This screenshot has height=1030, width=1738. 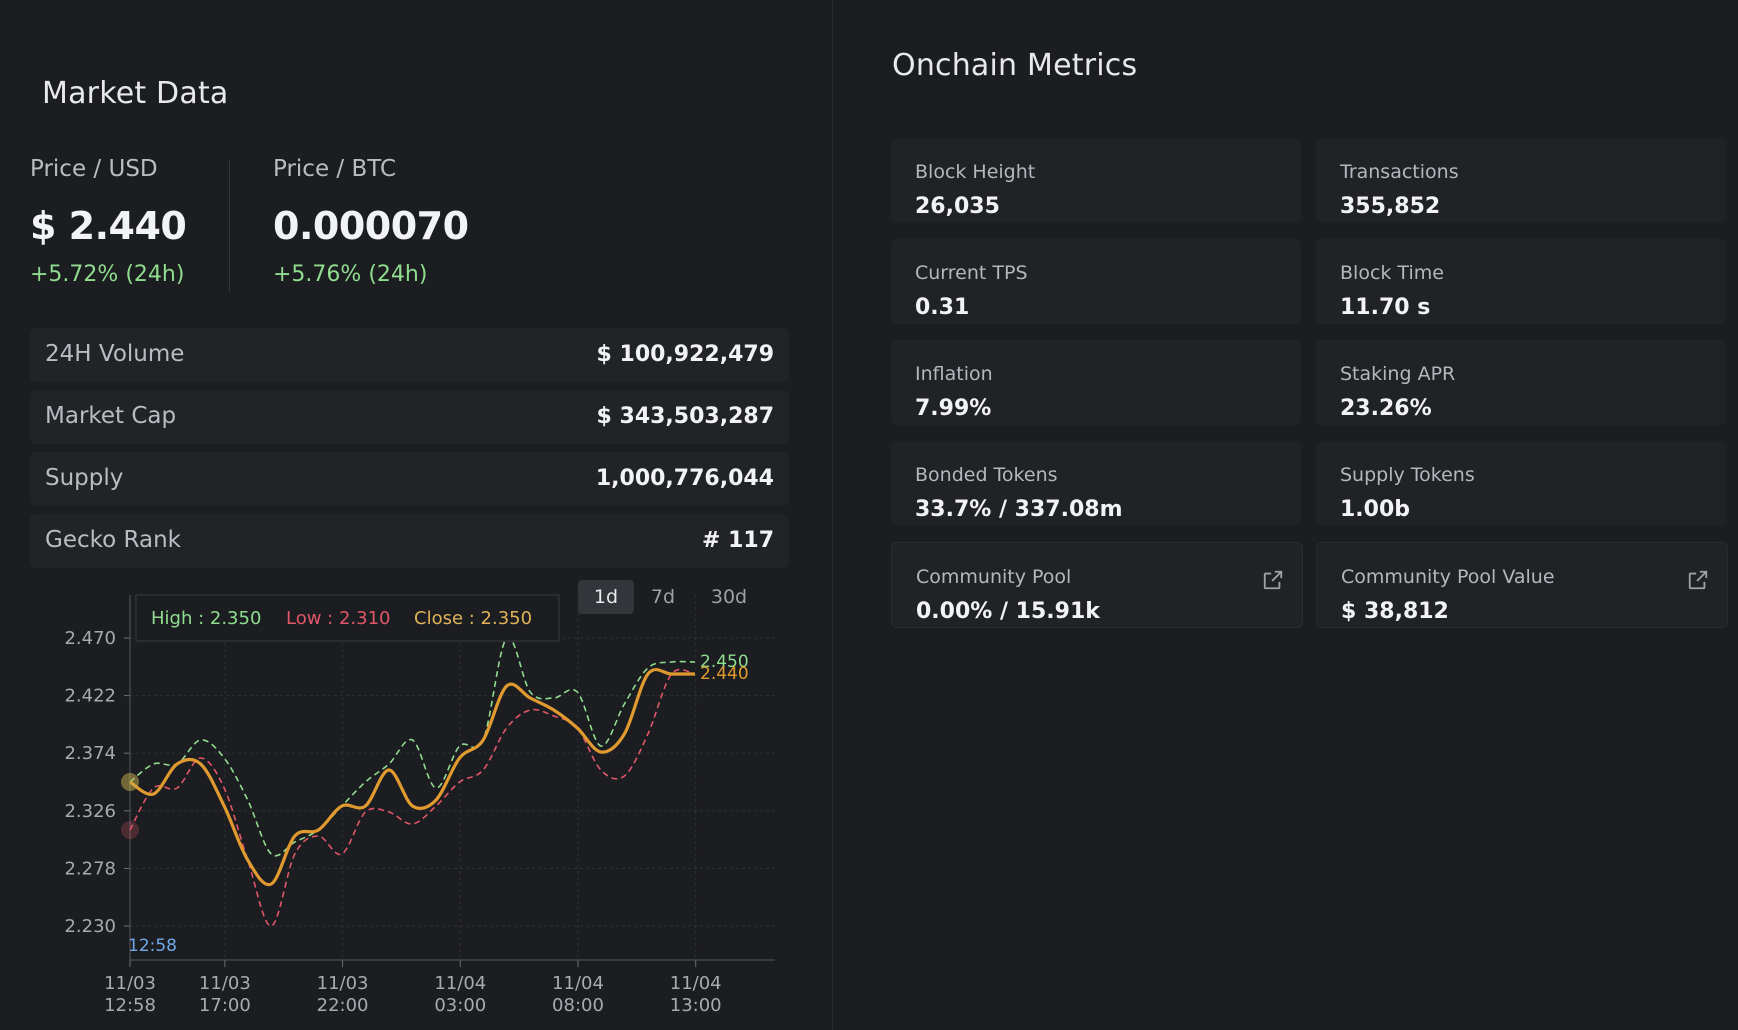 I want to click on chart-grid, so click(x=452, y=777).